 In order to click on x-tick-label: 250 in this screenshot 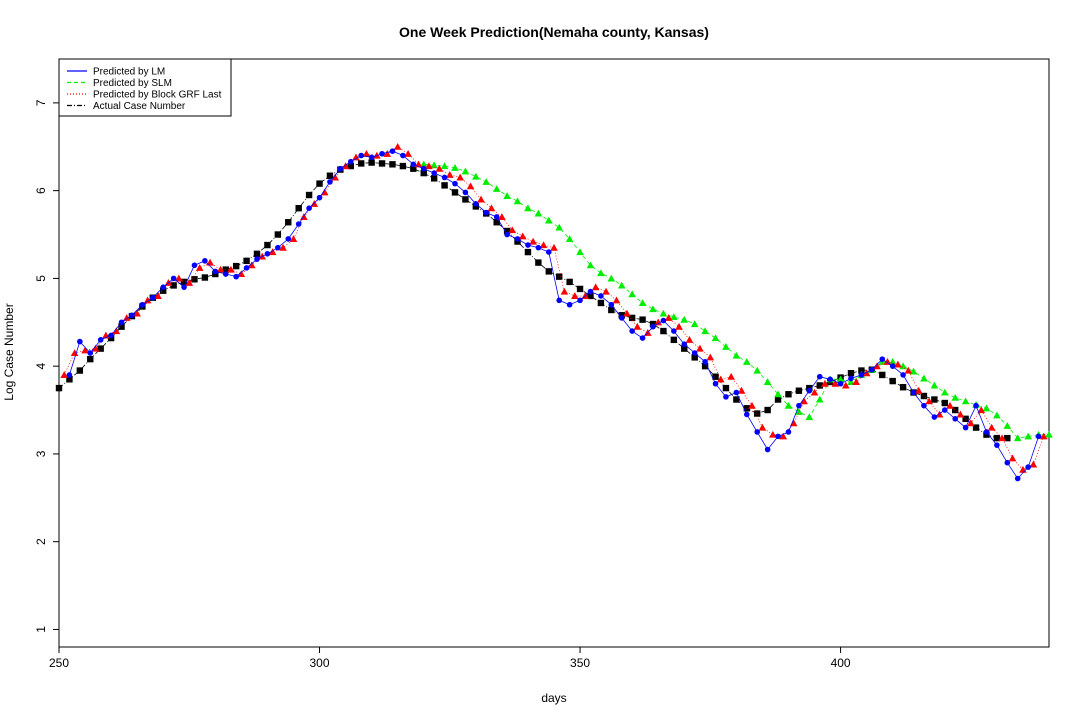, I will do `click(59, 663)`.